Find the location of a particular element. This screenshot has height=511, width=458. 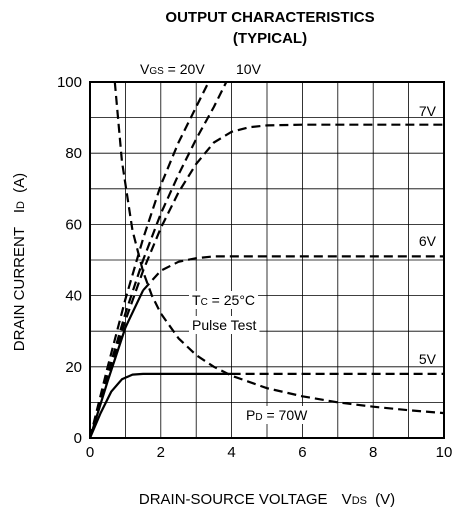

curve-6v-dashed is located at coordinates (293, 273).